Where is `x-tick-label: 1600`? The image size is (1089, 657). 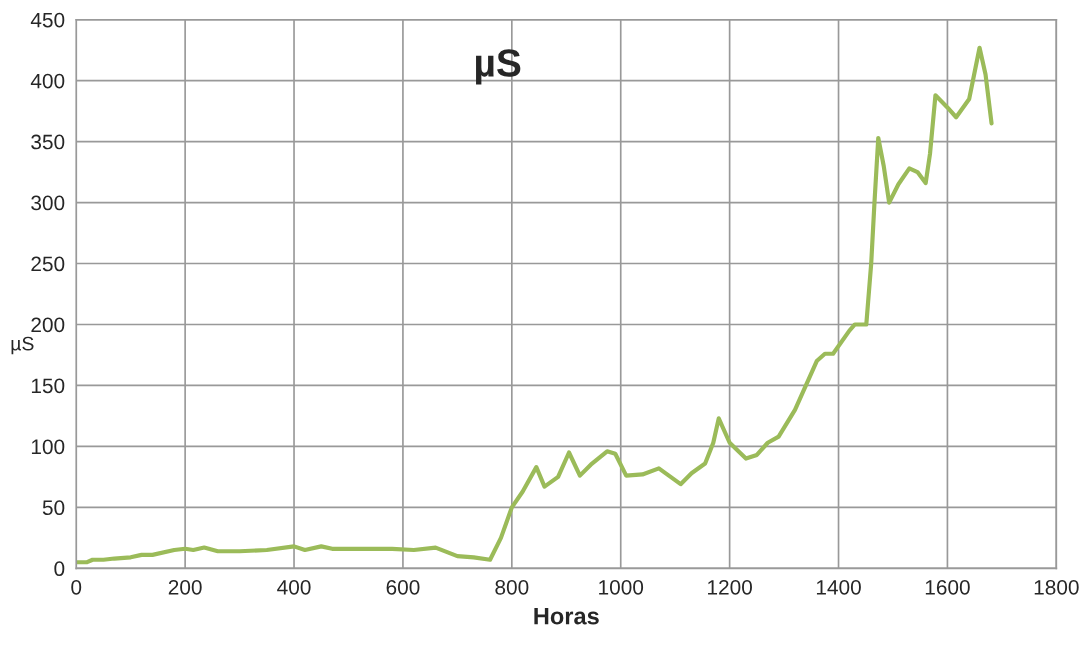 x-tick-label: 1600 is located at coordinates (947, 587).